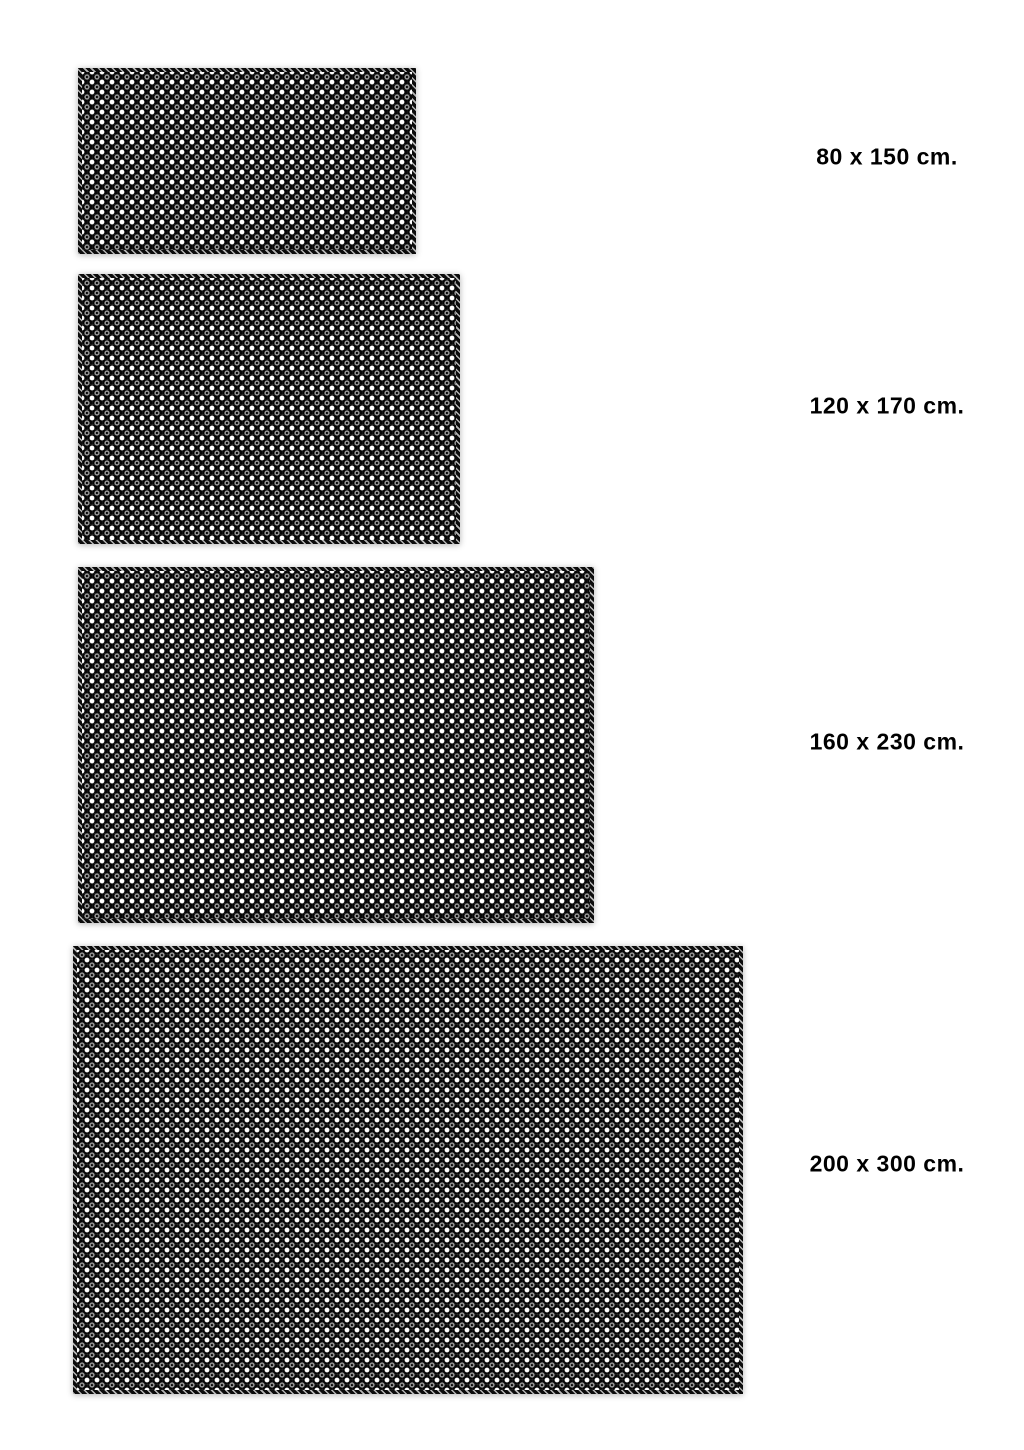  I want to click on size-label-200x300: 200 x 300 cm., so click(887, 1163).